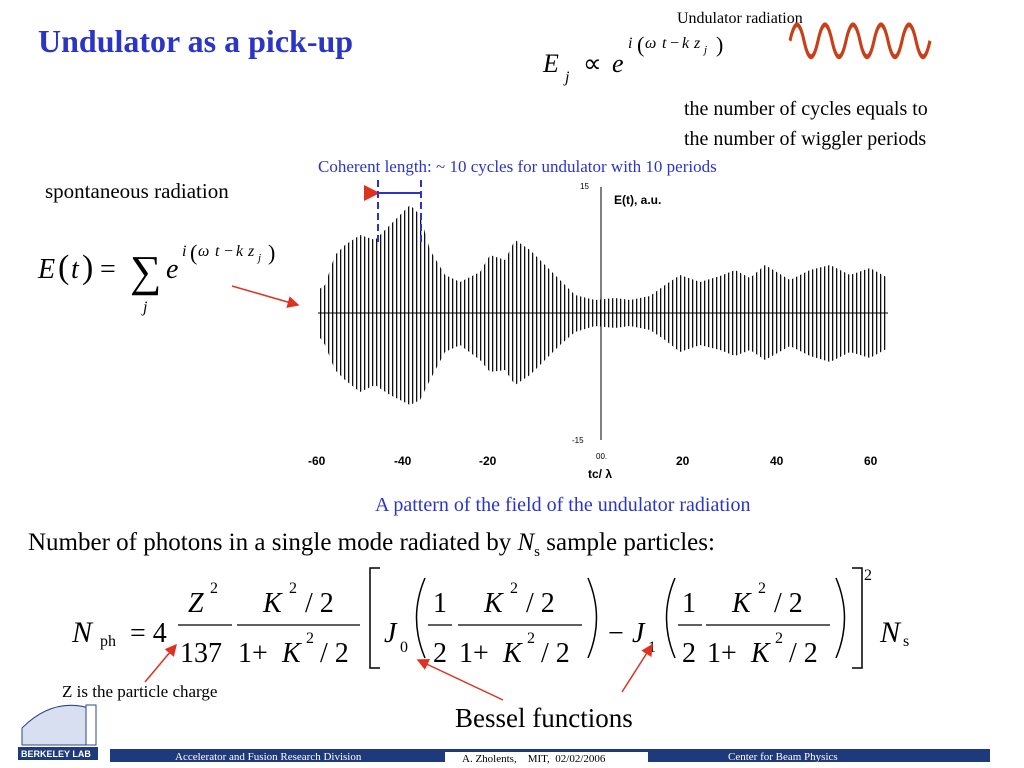 The height and width of the screenshot is (768, 1024). I want to click on eq-token: =, so click(108, 269).